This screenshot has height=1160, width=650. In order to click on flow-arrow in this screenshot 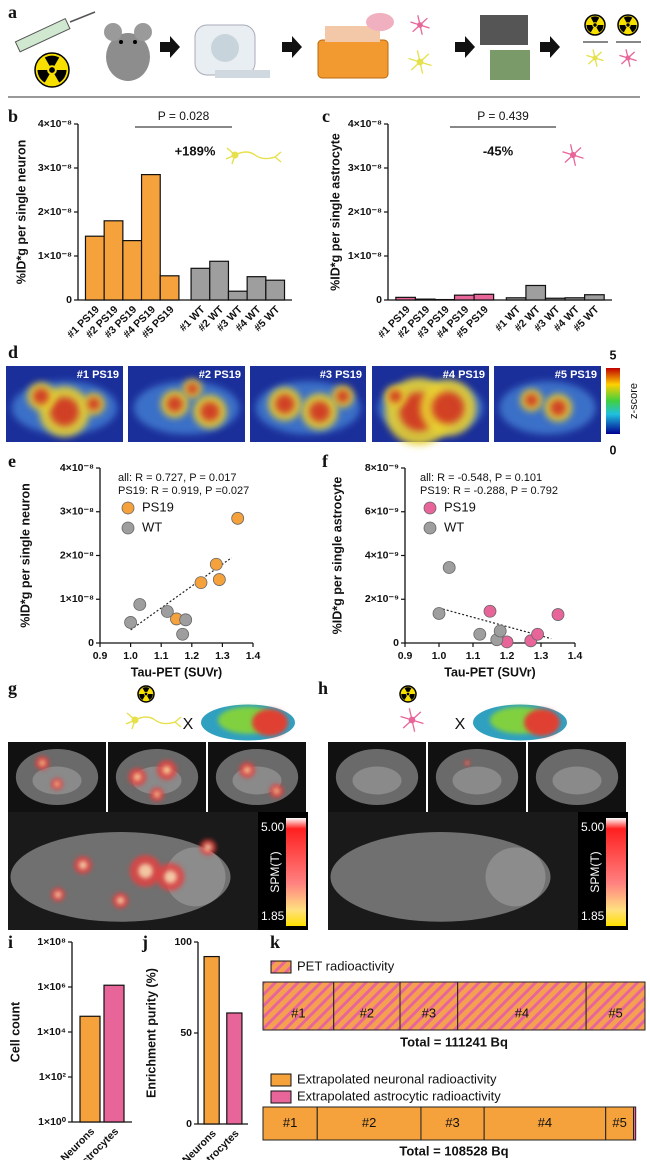, I will do `click(170, 47)`.